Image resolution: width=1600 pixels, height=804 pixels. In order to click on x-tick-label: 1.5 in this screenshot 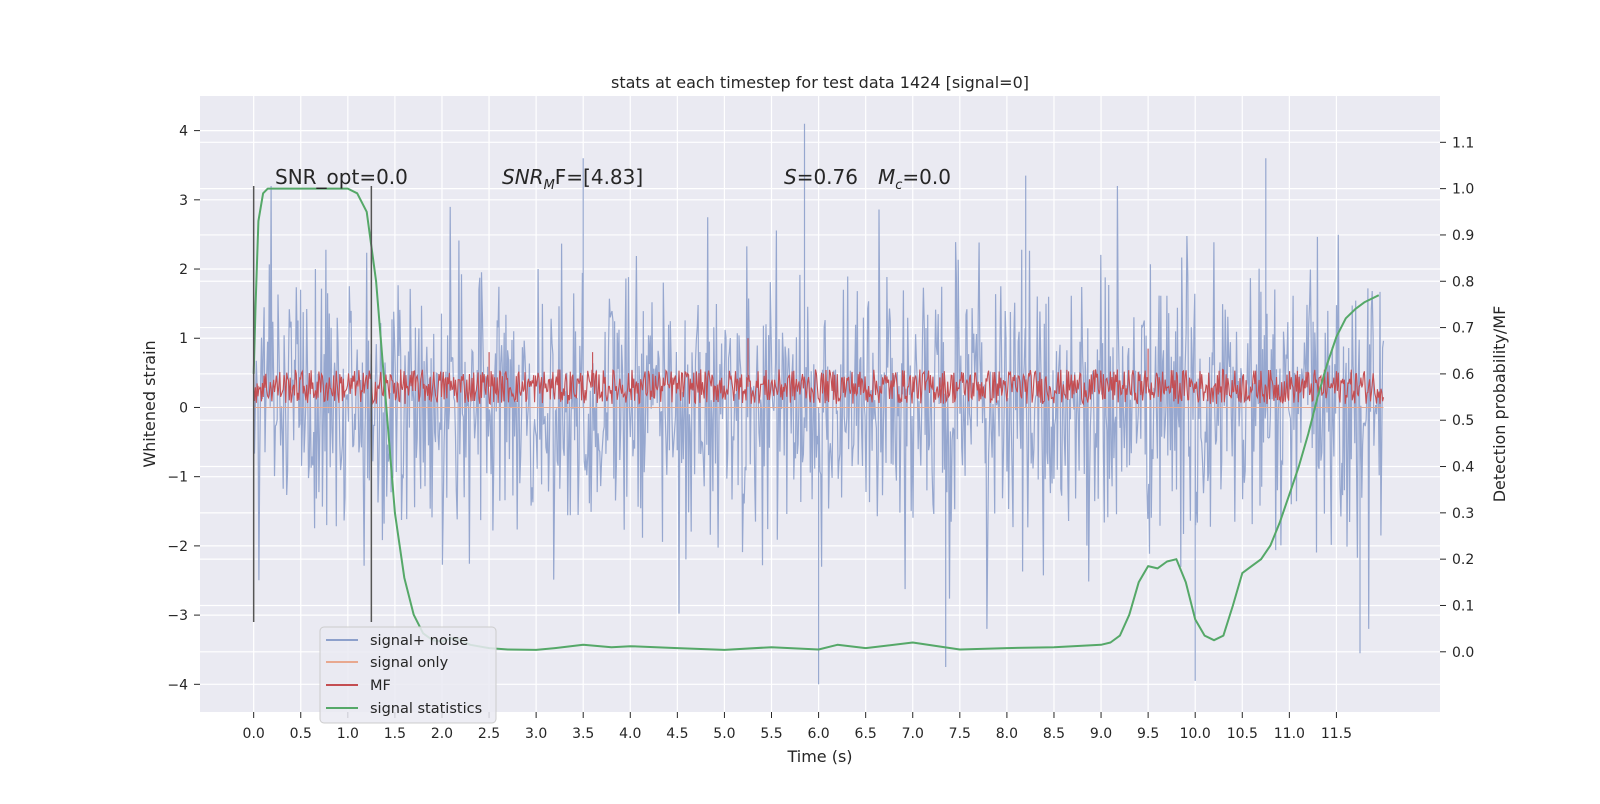, I will do `click(395, 734)`.